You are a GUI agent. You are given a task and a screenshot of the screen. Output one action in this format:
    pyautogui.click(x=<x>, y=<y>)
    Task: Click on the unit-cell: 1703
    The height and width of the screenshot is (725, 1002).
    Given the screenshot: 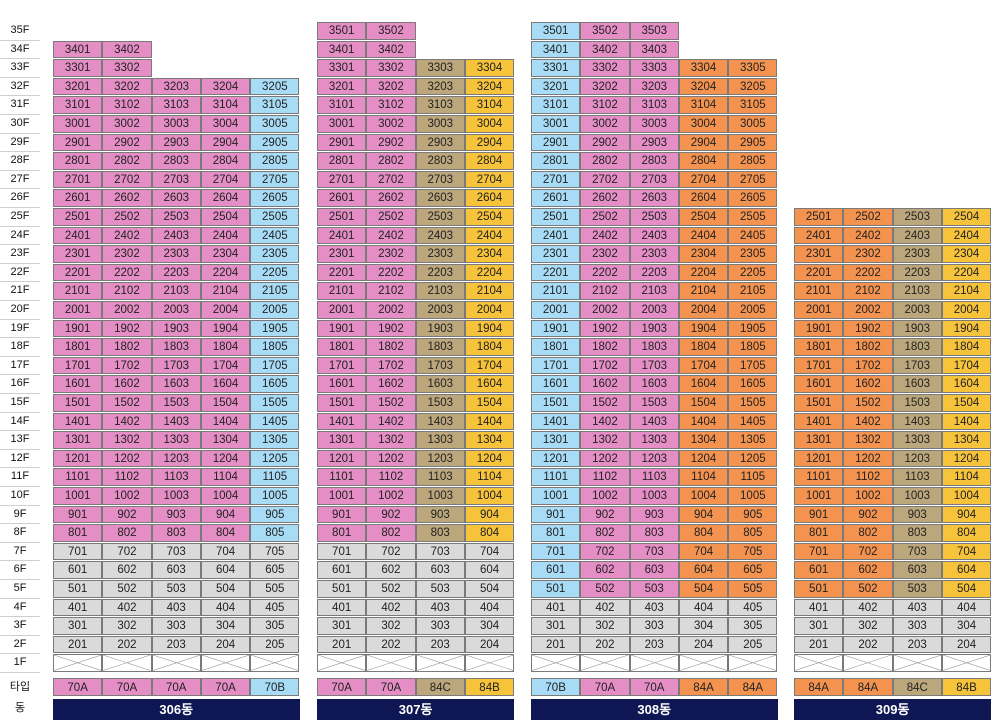 What is the action you would take?
    pyautogui.click(x=654, y=365)
    